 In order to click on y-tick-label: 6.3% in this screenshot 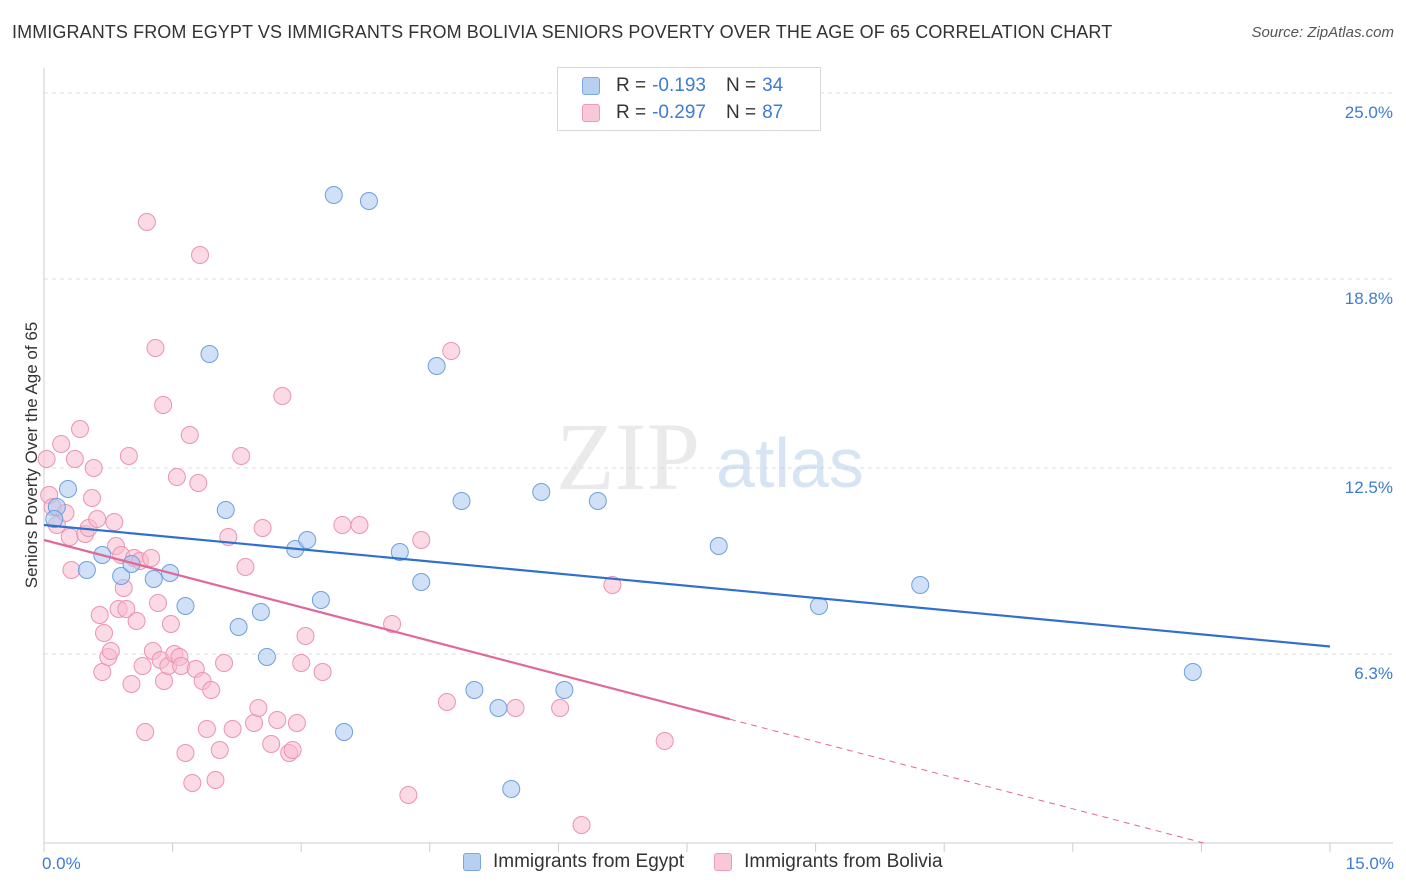, I will do `click(1373, 673)`.